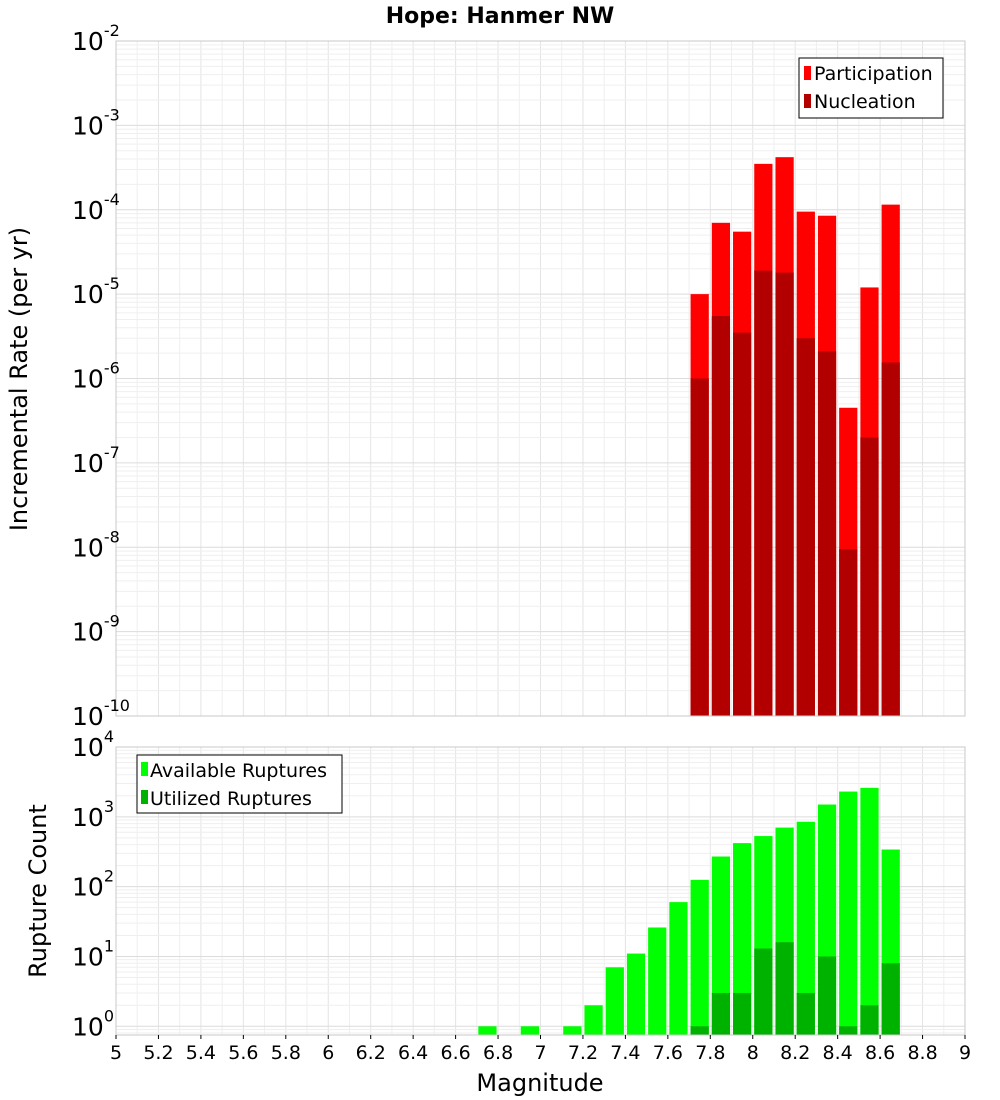  Describe the element at coordinates (96, 38) in the screenshot. I see `y-tick-label: 10⁻²` at that location.